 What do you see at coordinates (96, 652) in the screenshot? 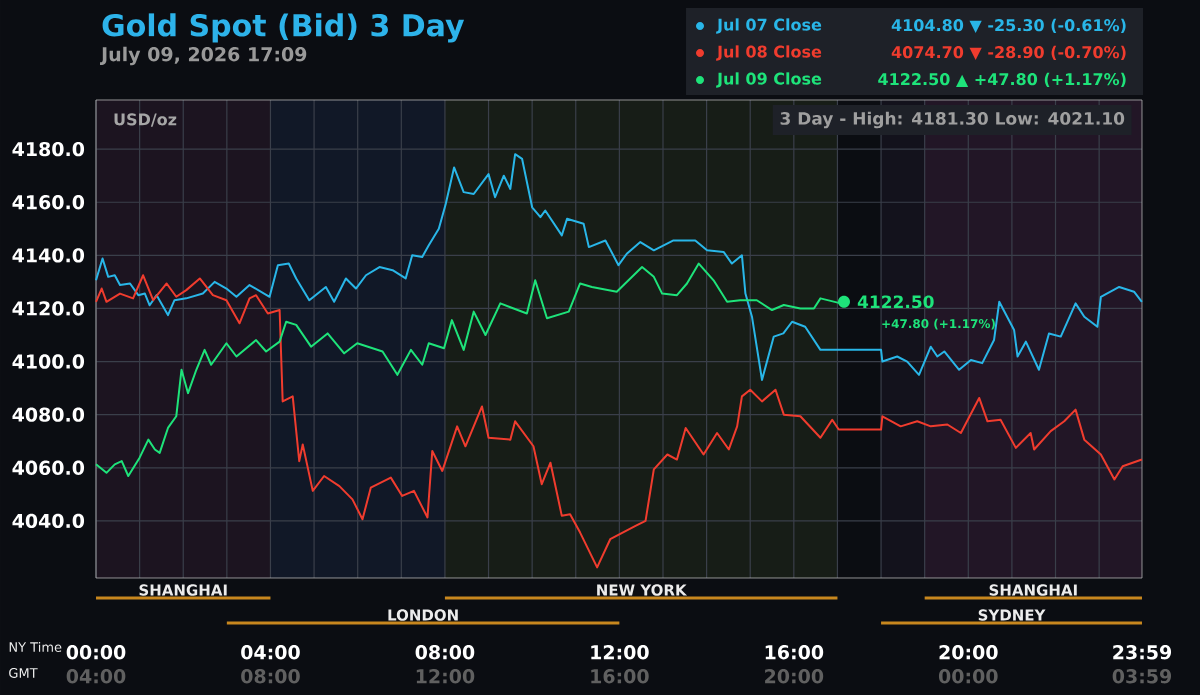
I see `x-tick-label: 00:00` at bounding box center [96, 652].